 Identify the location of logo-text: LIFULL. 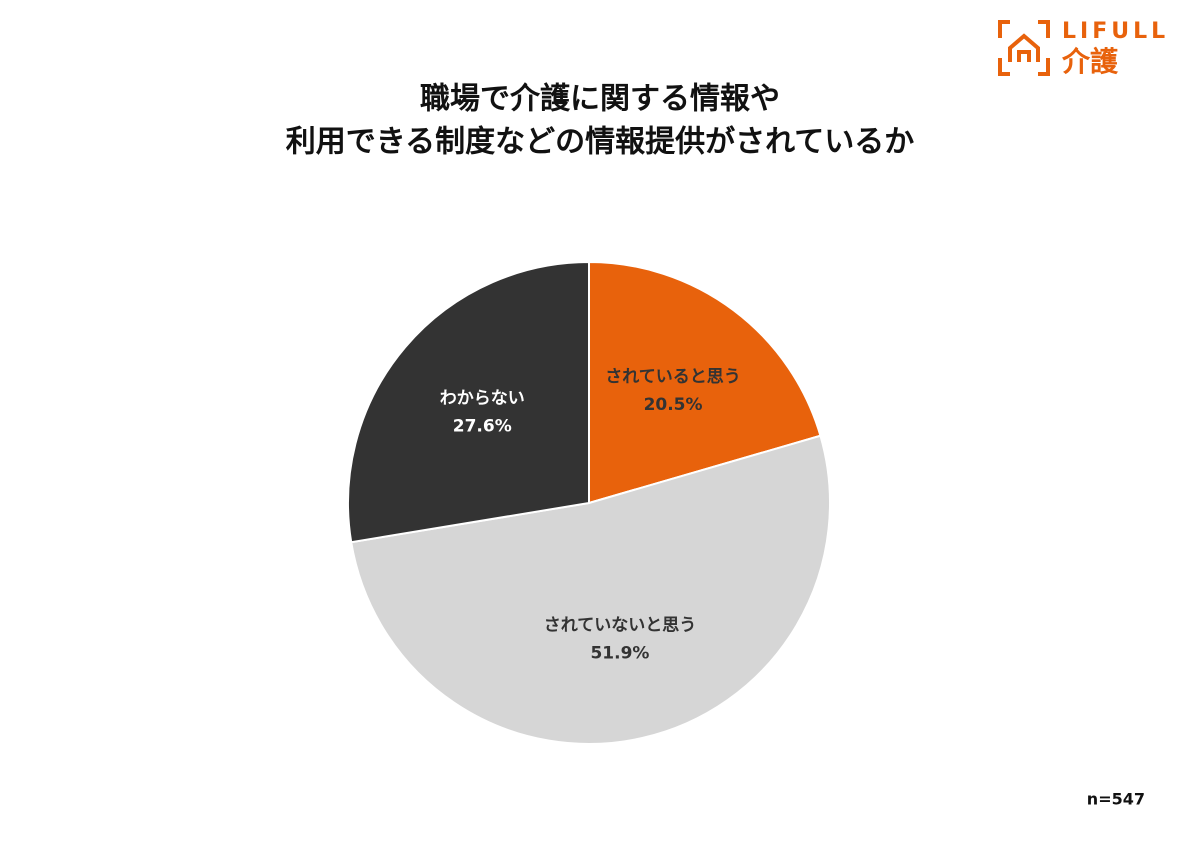
(1115, 31).